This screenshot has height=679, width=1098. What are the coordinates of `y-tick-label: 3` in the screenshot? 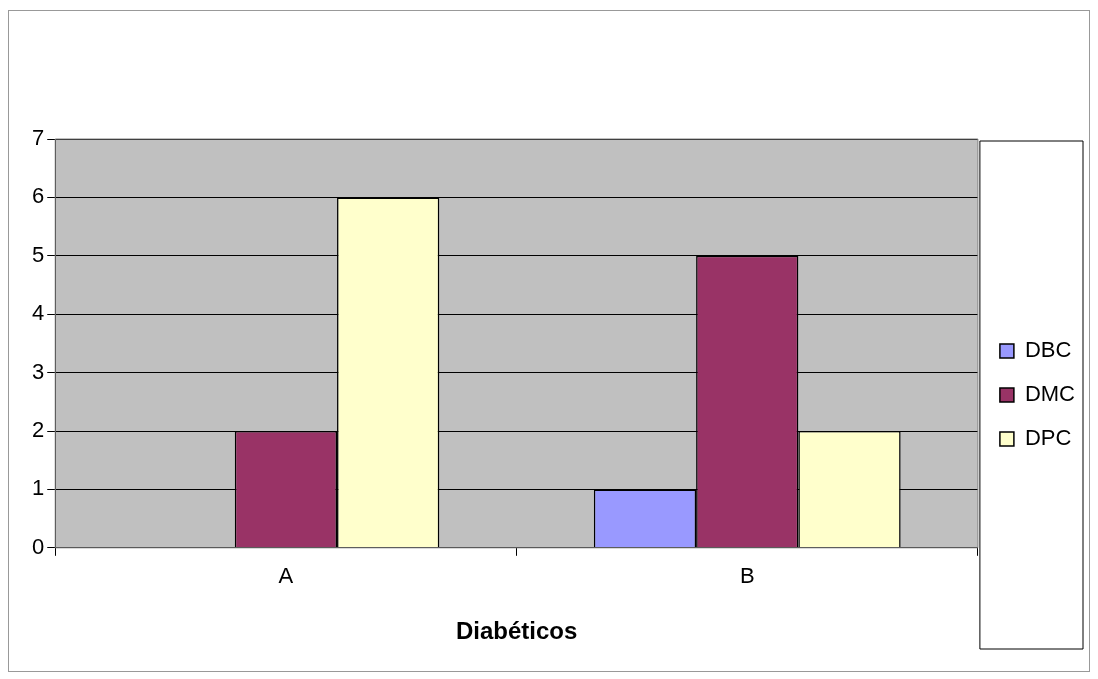 It's located at (38, 371).